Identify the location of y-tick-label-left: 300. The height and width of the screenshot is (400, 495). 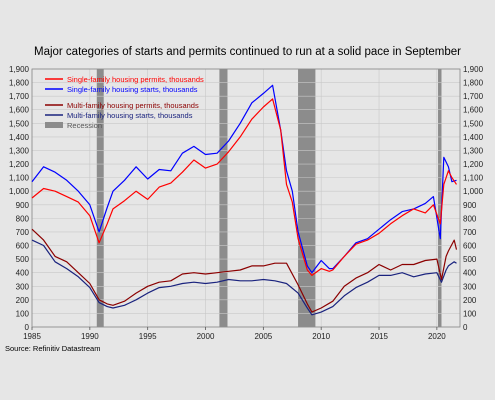
(23, 286).